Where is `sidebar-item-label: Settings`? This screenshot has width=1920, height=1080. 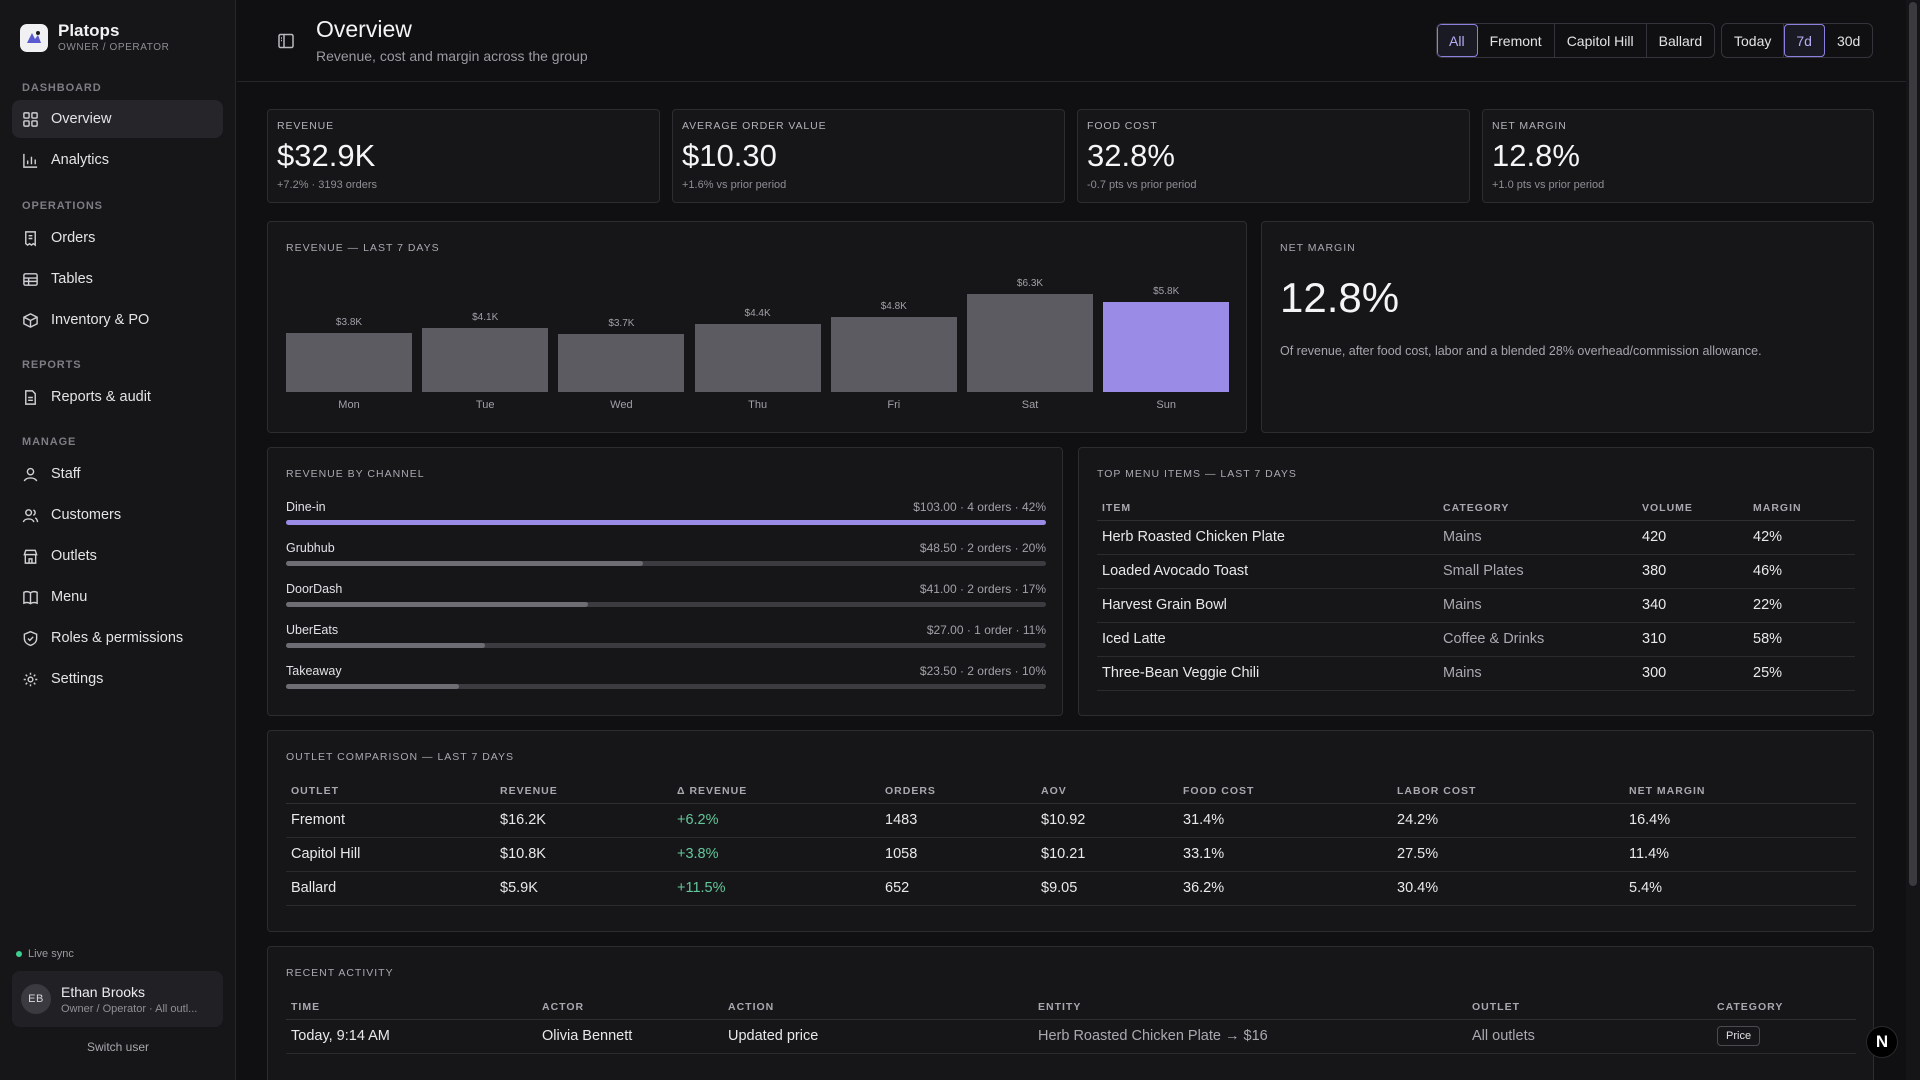
sidebar-item-label: Settings is located at coordinates (77, 679).